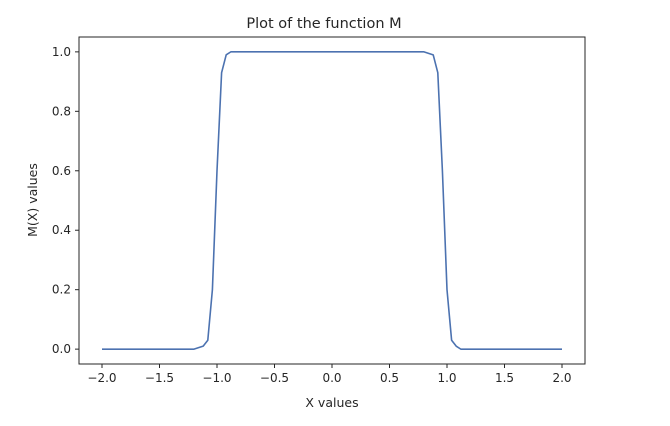  What do you see at coordinates (61, 52) in the screenshot?
I see `y-tick-label: 1.0` at bounding box center [61, 52].